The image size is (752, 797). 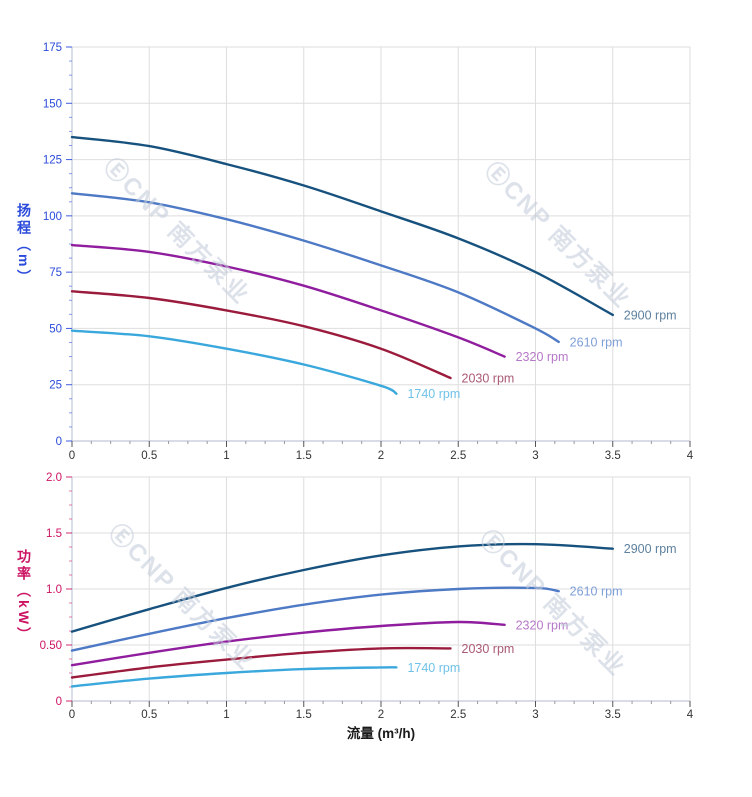 What do you see at coordinates (52, 217) in the screenshot?
I see `y-tick-label: 100` at bounding box center [52, 217].